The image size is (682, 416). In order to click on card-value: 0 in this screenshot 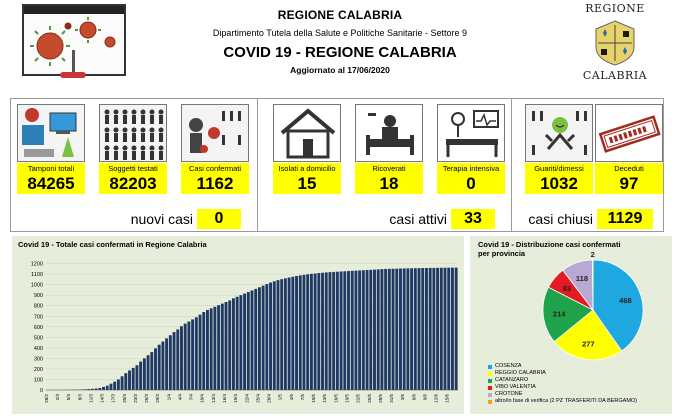, I will do `click(471, 184)`.